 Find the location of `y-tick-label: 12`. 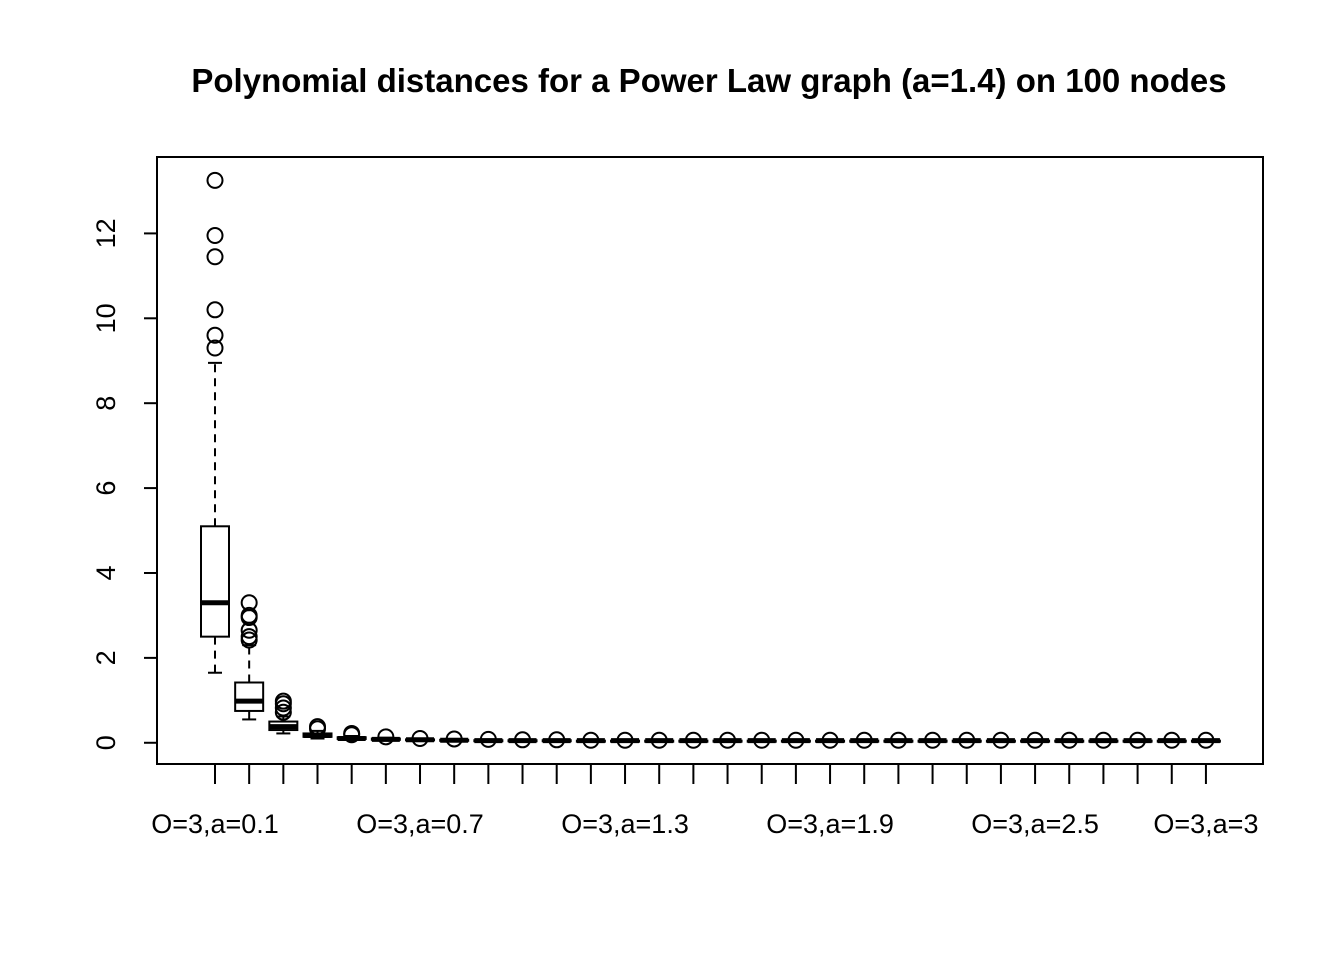

y-tick-label: 12 is located at coordinates (106, 233).